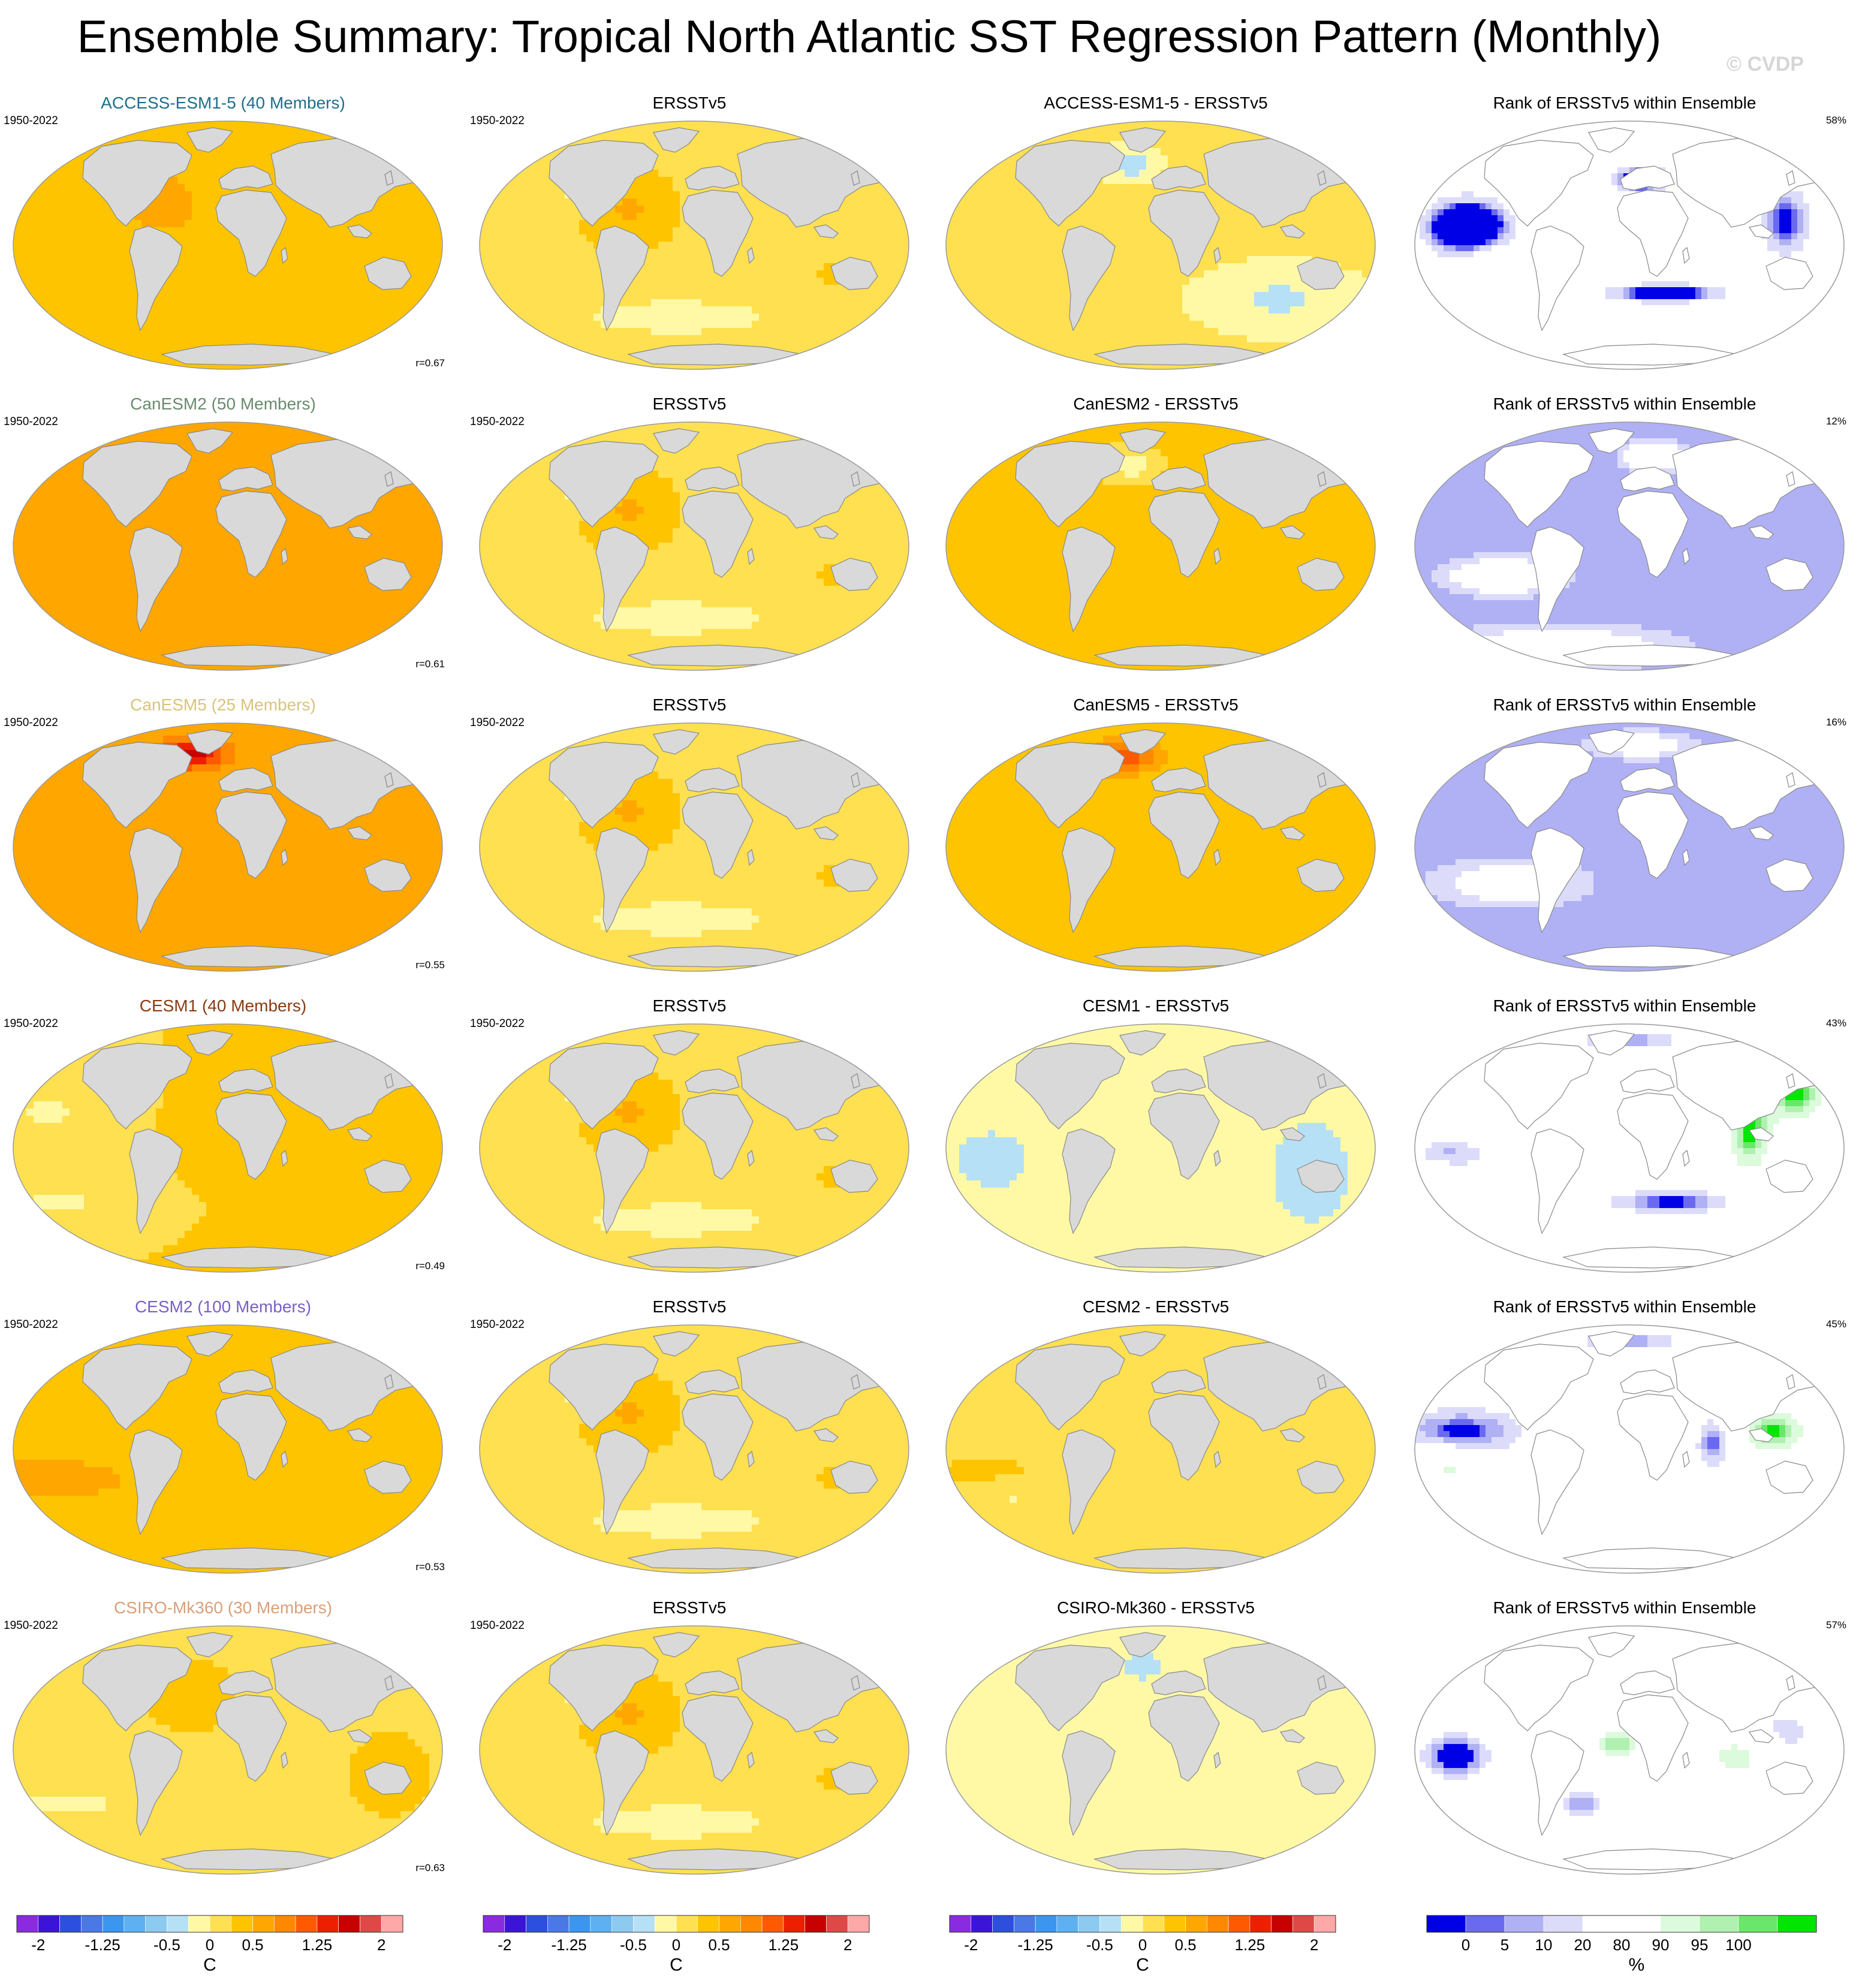 This screenshot has width=1859, height=1988. I want to click on panel-title: CanESM2 - ERSSTv5, so click(1156, 404).